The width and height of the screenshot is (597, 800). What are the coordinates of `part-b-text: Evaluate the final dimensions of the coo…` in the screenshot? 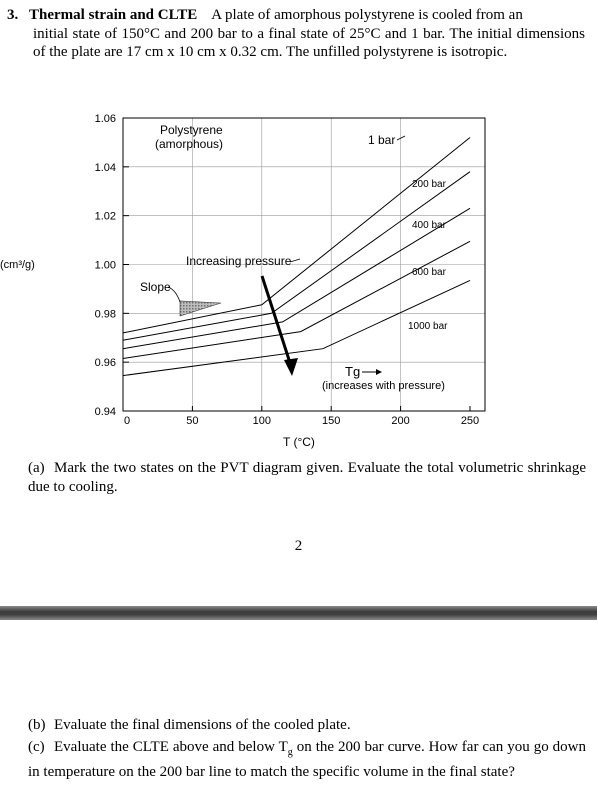 It's located at (202, 725).